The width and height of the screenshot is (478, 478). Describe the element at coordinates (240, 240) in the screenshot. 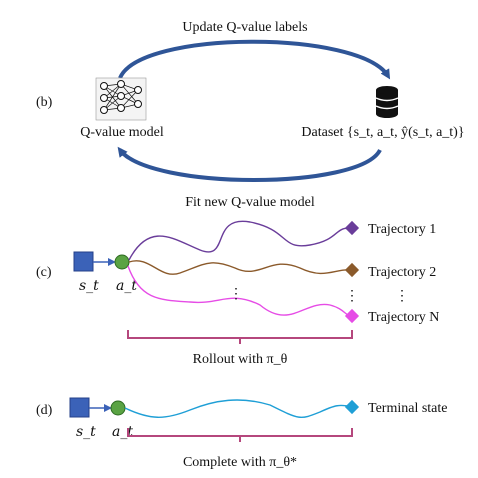

I see `trajectory-1-path` at that location.